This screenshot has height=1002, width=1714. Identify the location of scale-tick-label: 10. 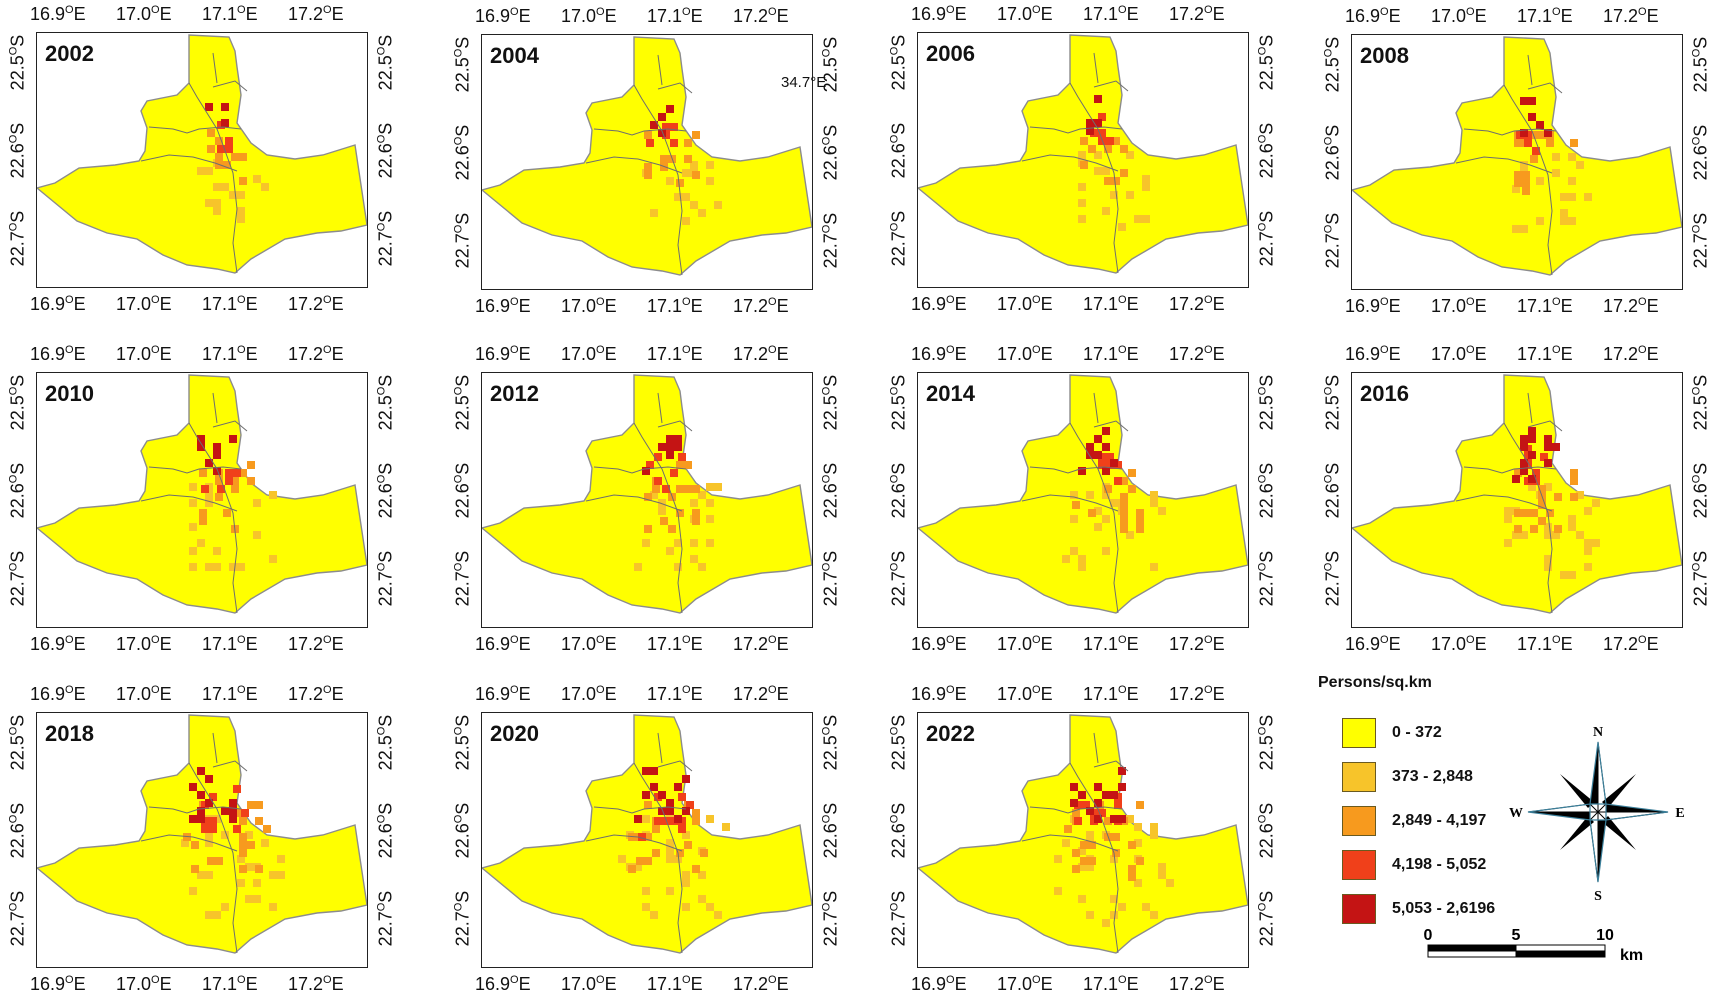
(1605, 935).